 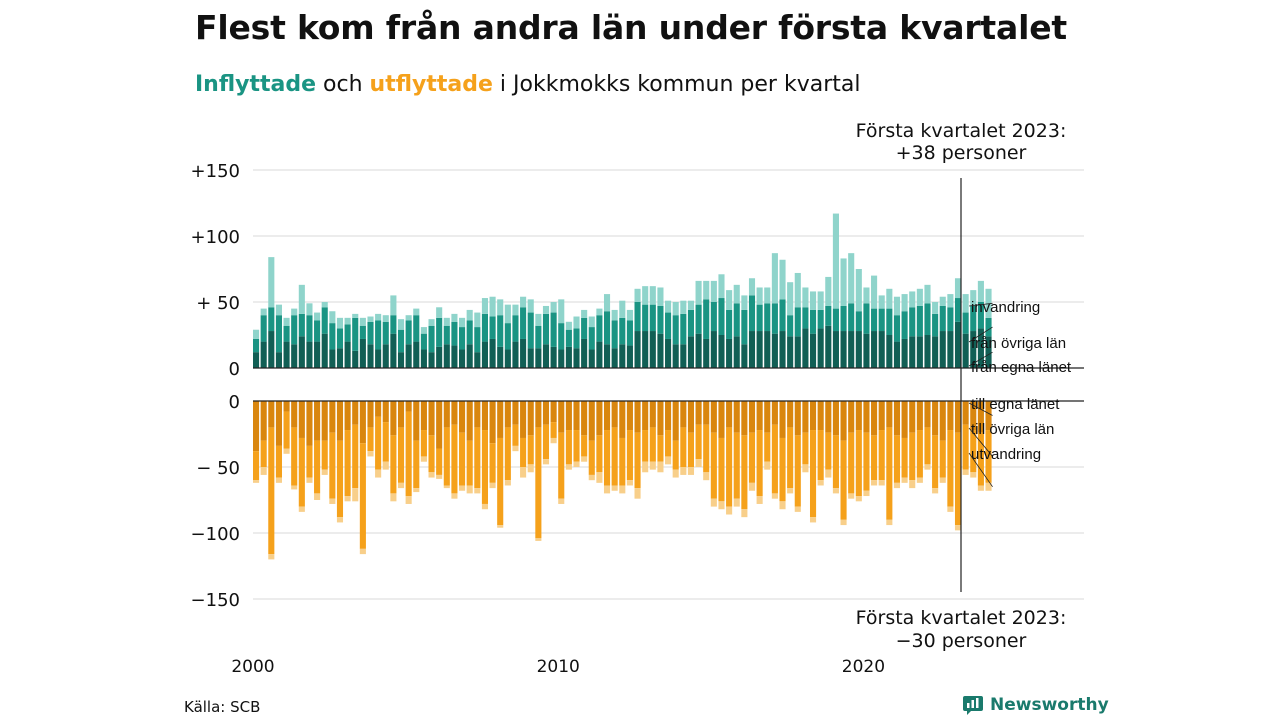 I want to click on bottom-annotation-line2: −30 personer, so click(x=961, y=641).